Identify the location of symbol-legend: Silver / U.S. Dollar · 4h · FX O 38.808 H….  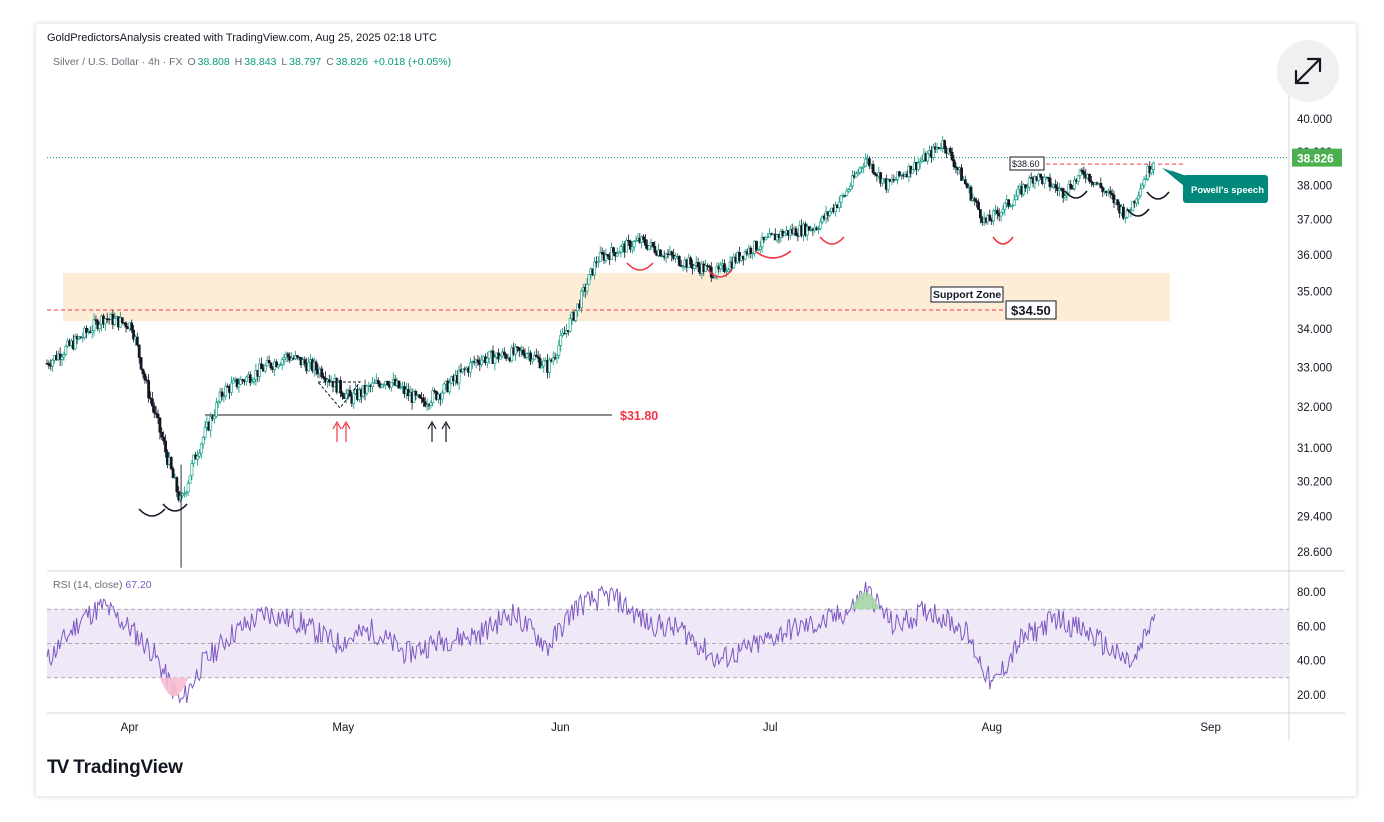
(253, 62).